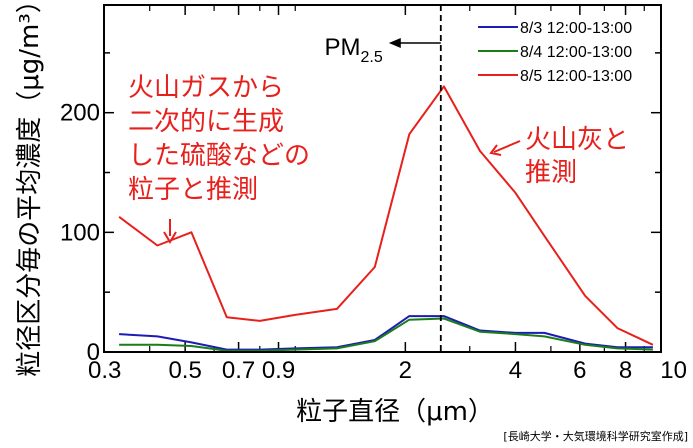  I want to click on annotation-right-arrow-head, so click(495, 150).